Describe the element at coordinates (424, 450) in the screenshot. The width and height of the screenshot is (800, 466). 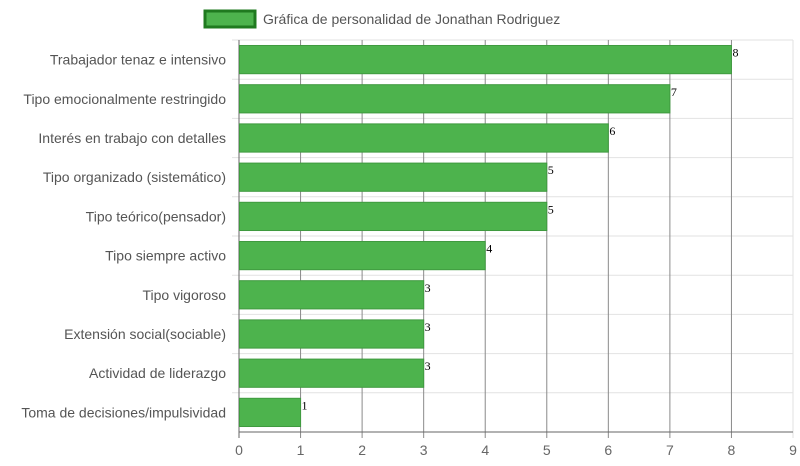
I see `x-tick-label: 3` at that location.